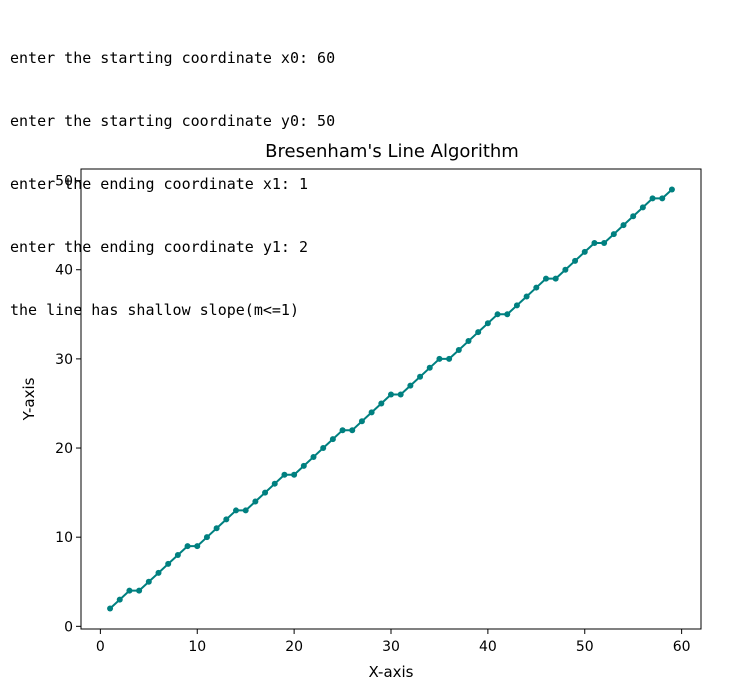 This screenshot has width=755, height=685. Describe the element at coordinates (64, 449) in the screenshot. I see `y-tick-label: 20` at that location.